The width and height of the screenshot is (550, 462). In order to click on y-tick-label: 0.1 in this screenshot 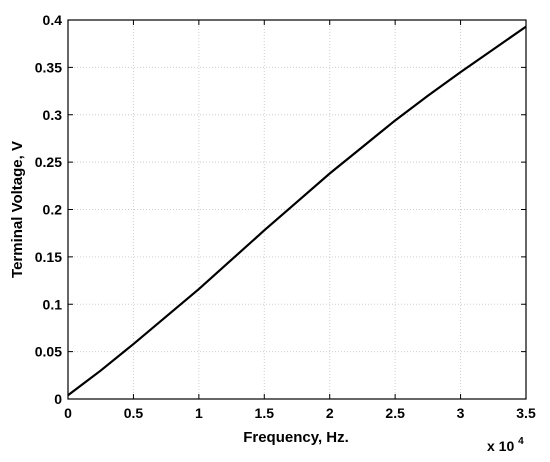, I will do `click(53, 304)`.